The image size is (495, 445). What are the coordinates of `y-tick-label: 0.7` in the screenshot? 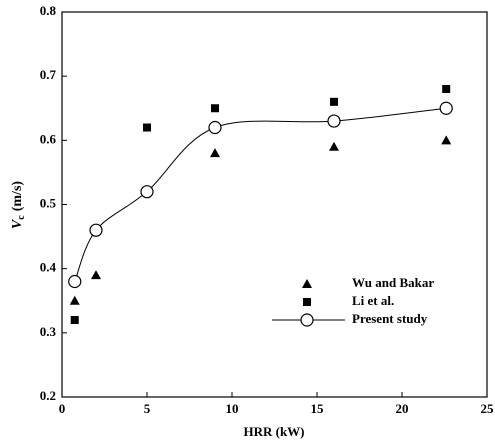 It's located at (48, 74).